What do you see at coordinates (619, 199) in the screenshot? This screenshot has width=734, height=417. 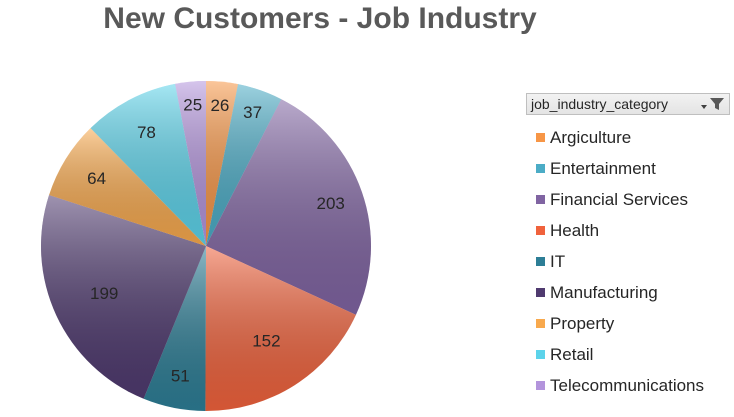 I see `legend-label: Financial Services` at bounding box center [619, 199].